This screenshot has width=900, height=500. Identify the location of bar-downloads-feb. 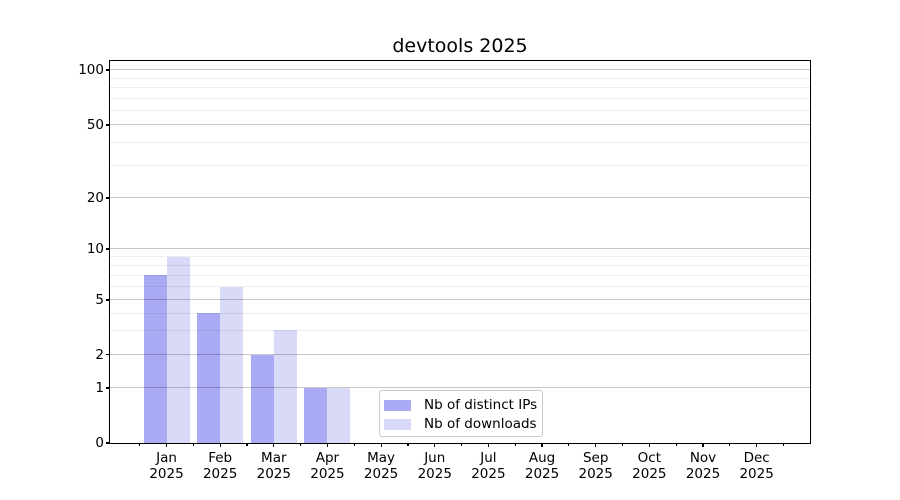
(232, 364).